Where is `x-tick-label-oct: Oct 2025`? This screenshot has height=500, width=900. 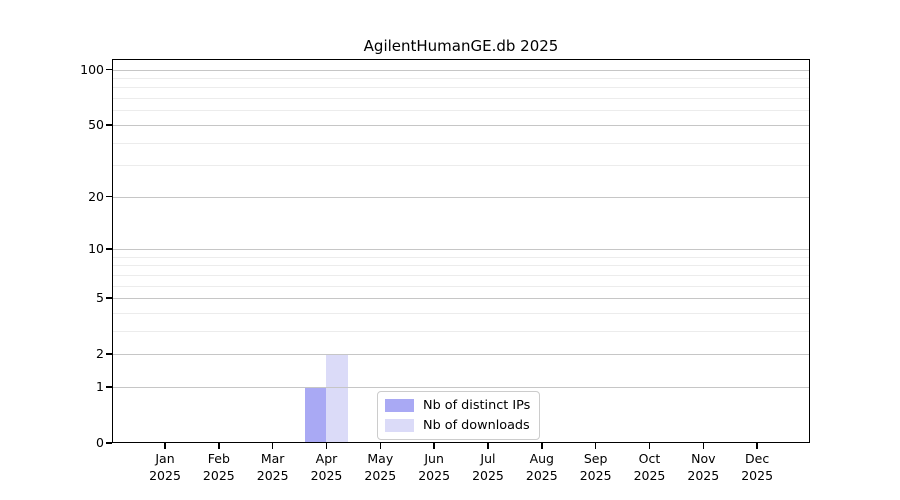 x-tick-label-oct: Oct 2025 is located at coordinates (649, 467).